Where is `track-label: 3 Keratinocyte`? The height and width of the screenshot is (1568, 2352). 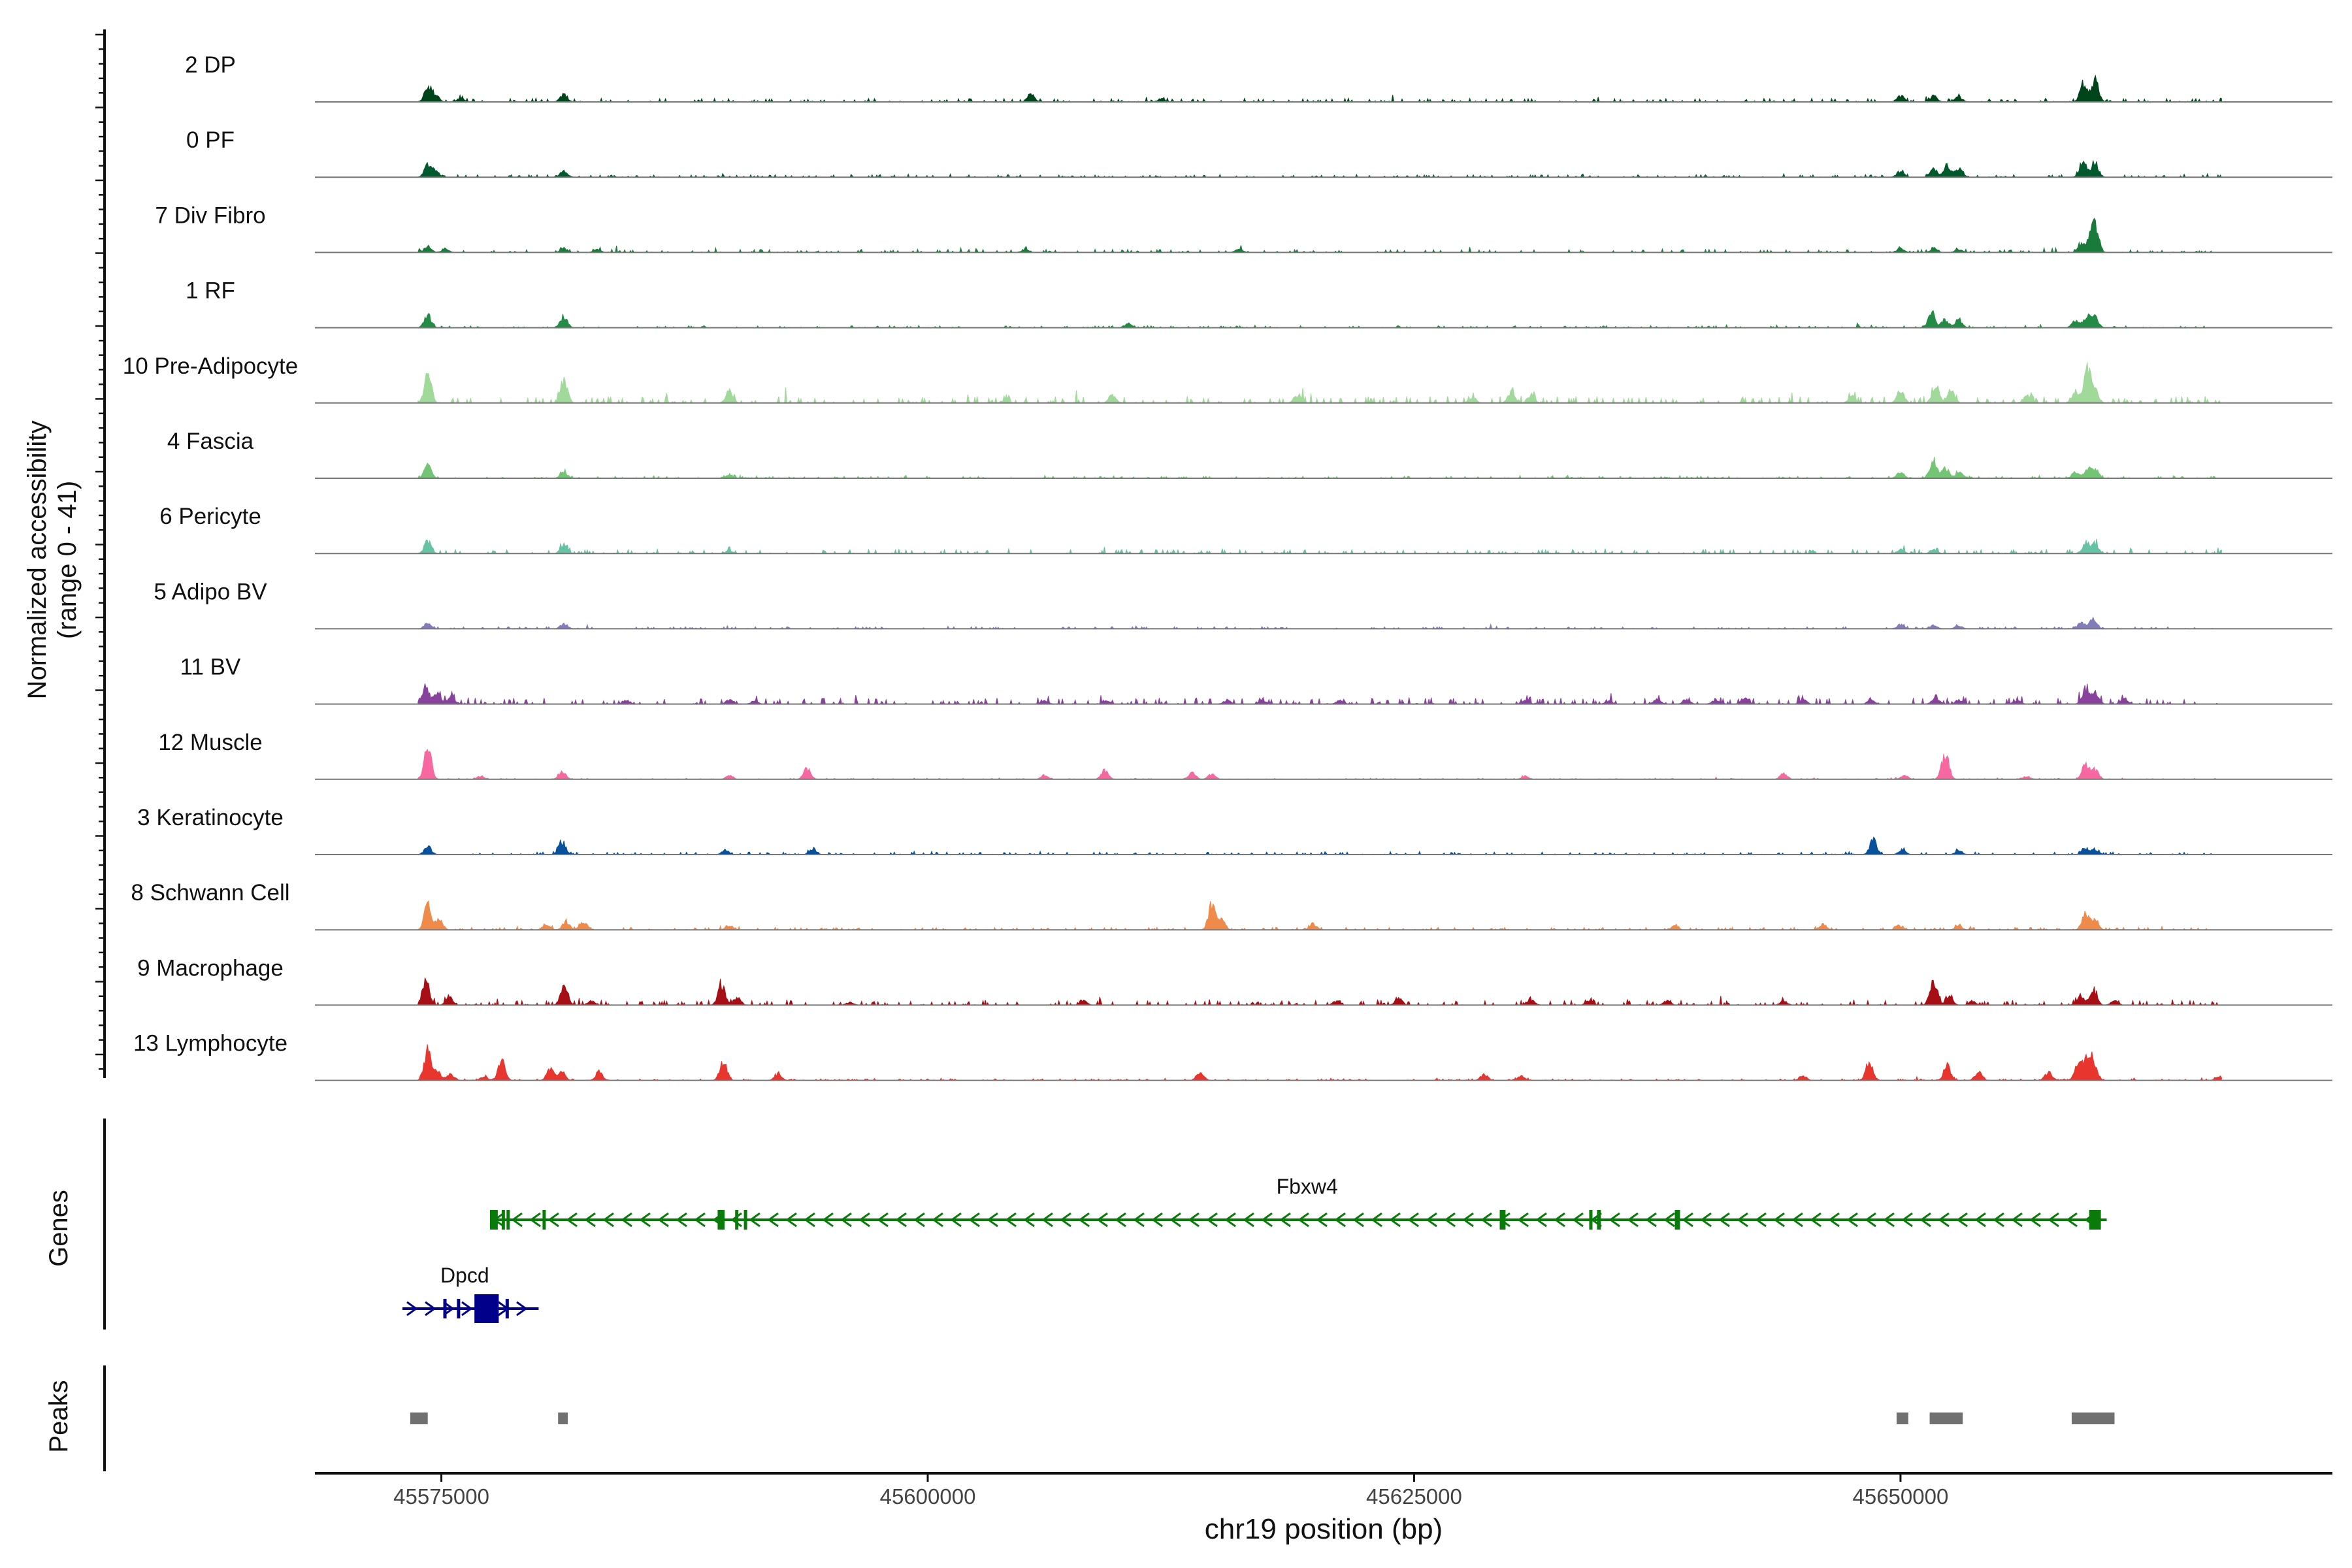 track-label: 3 Keratinocyte is located at coordinates (210, 817).